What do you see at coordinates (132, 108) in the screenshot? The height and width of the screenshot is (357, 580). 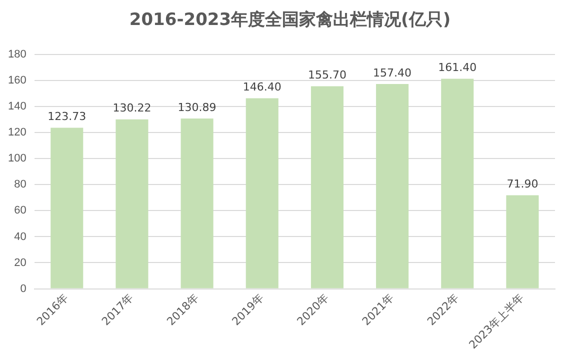 I see `data-label: 130.22` at bounding box center [132, 108].